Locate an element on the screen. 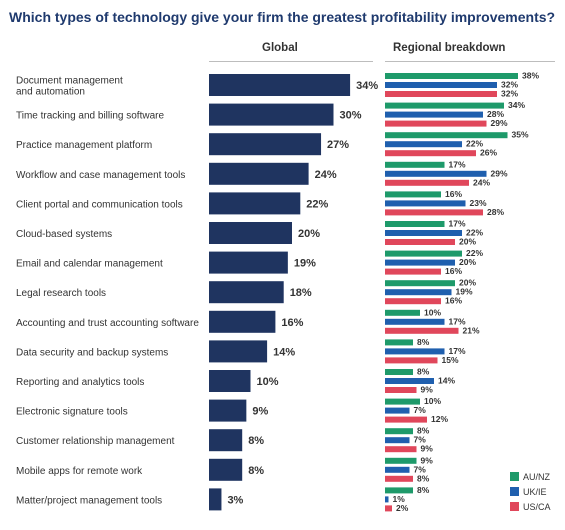 The width and height of the screenshot is (565, 530). global-value-label: 9% is located at coordinates (260, 412).